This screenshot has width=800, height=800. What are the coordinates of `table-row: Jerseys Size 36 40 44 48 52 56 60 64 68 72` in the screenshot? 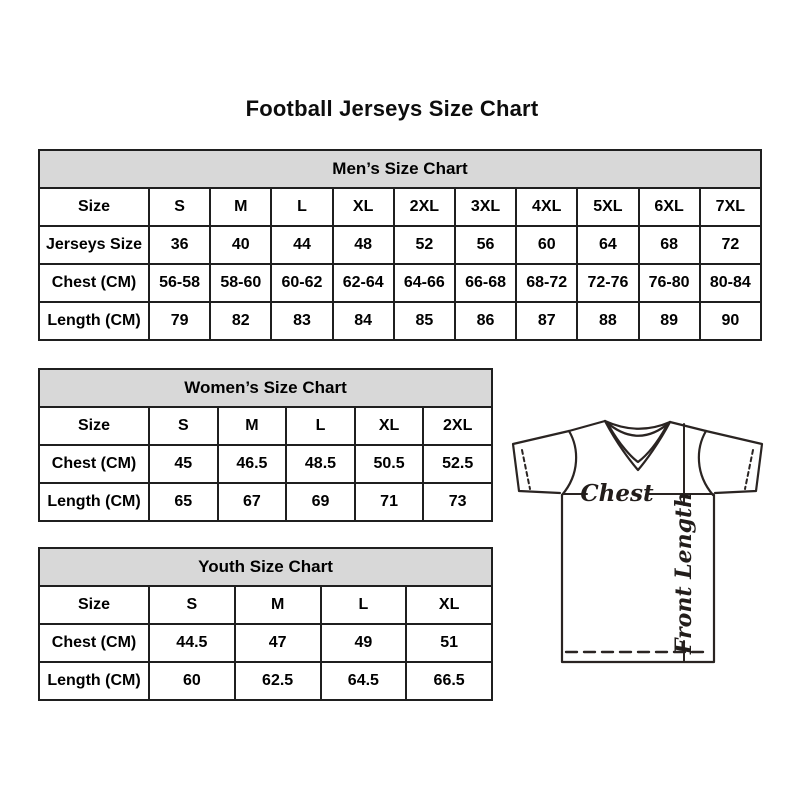 It's located at (400, 245).